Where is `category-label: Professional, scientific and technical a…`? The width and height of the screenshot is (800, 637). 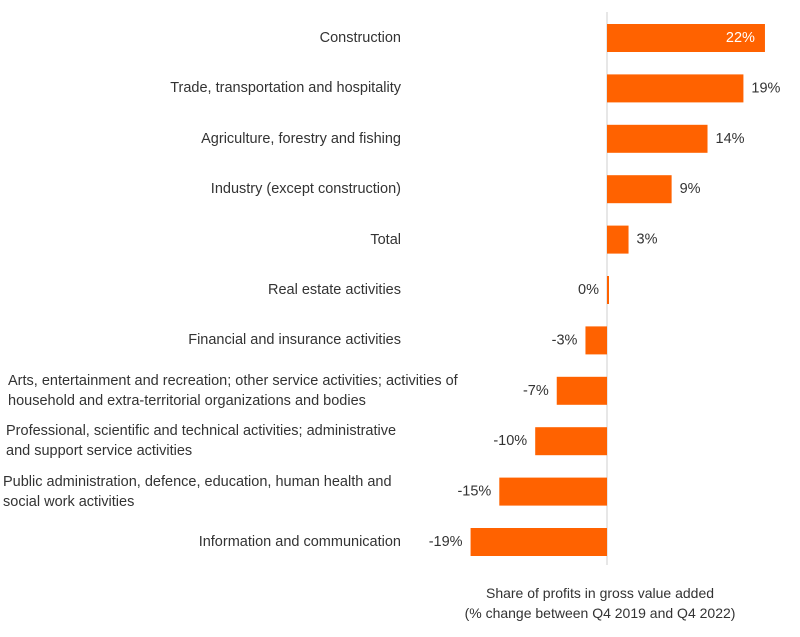
category-label: Professional, scientific and technical a… is located at coordinates (201, 441).